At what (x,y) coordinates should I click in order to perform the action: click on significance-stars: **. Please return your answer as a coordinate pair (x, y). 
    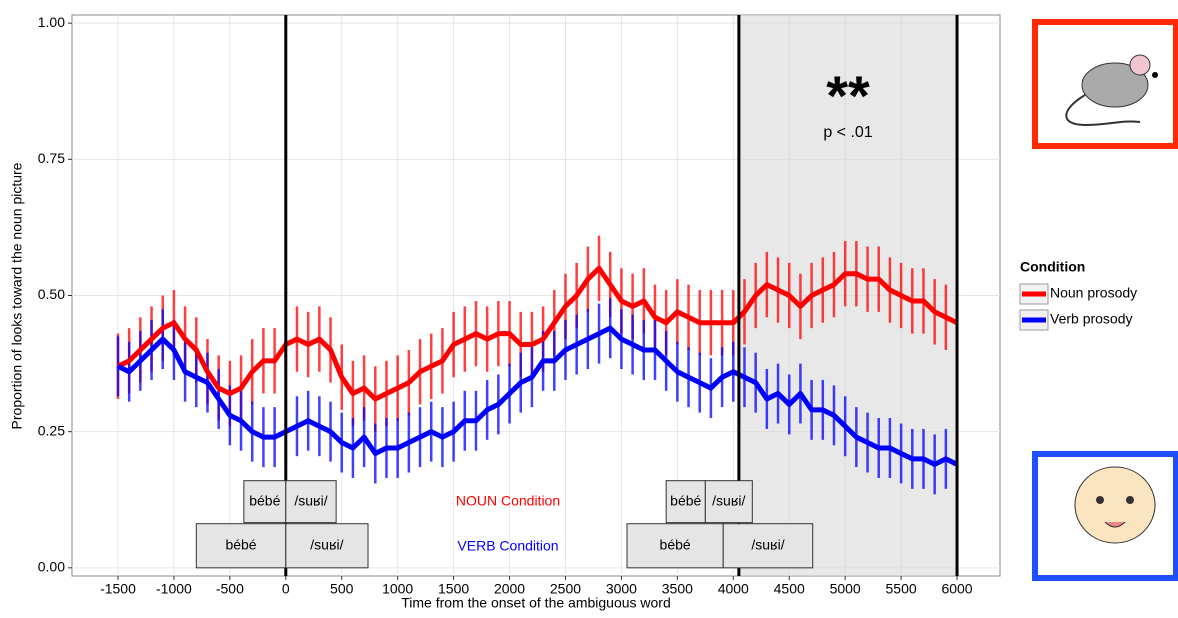
    Looking at the image, I should click on (848, 95).